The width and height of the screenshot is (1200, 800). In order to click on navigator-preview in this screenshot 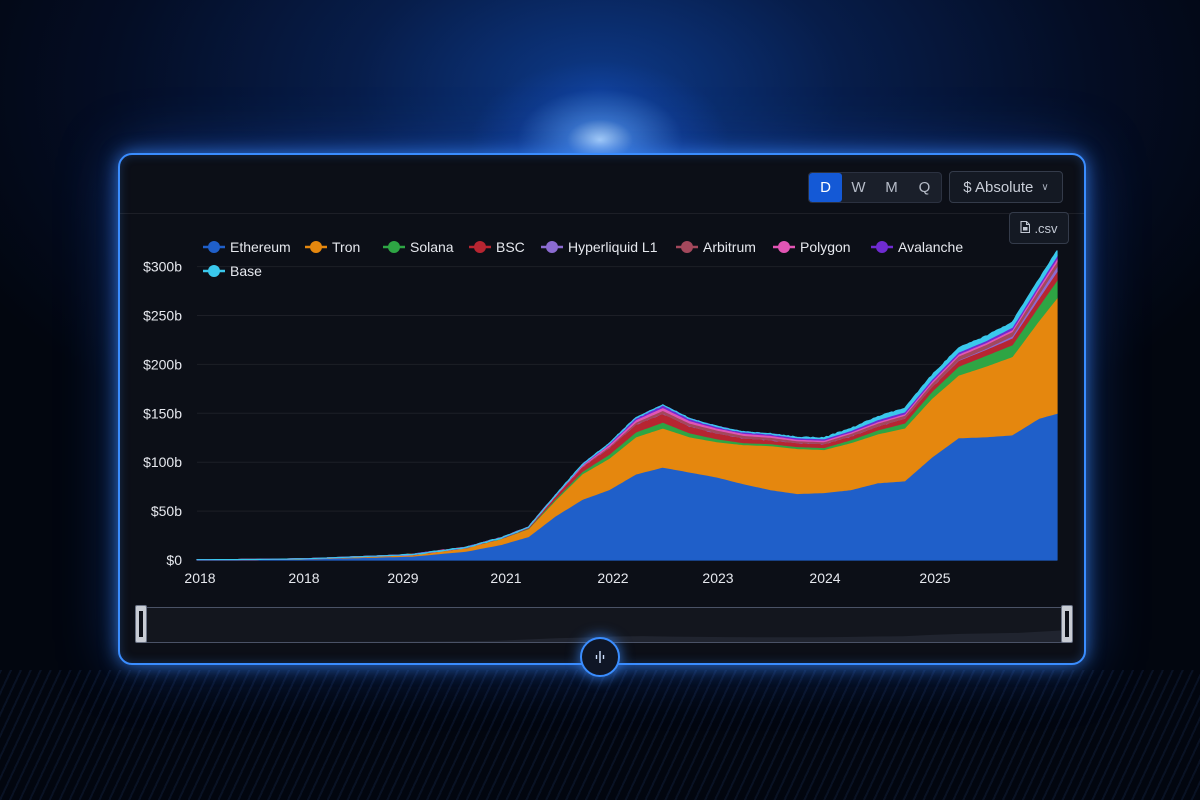, I will do `click(604, 636)`.